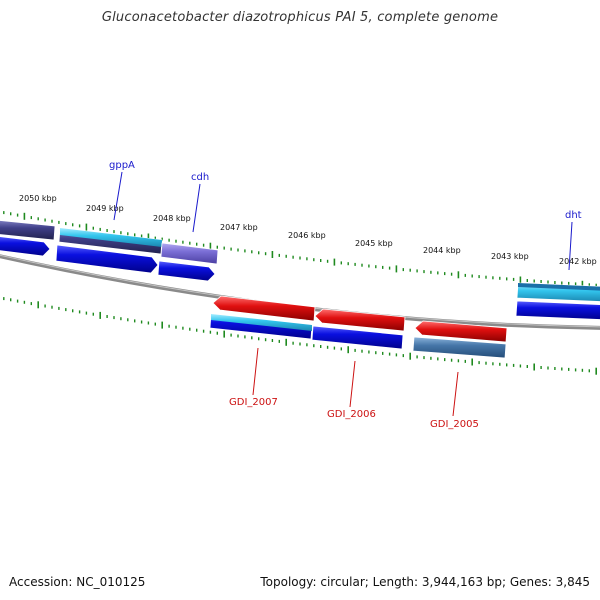 The image size is (600, 600). Describe the element at coordinates (510, 256) in the screenshot. I see `kbp-label: 2043 kbp` at that location.